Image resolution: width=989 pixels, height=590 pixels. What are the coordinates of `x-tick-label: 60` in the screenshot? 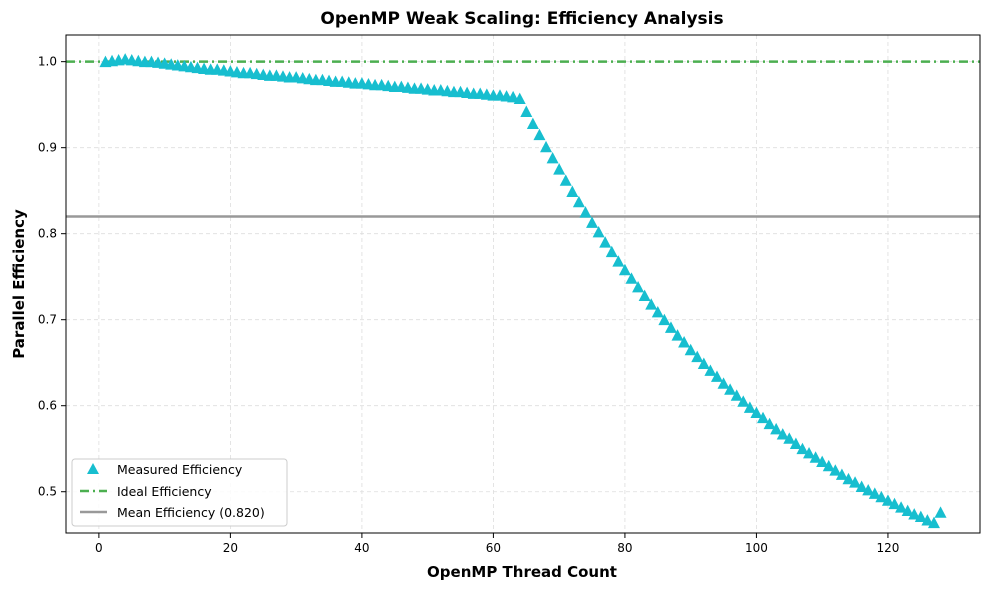 It's located at (493, 548).